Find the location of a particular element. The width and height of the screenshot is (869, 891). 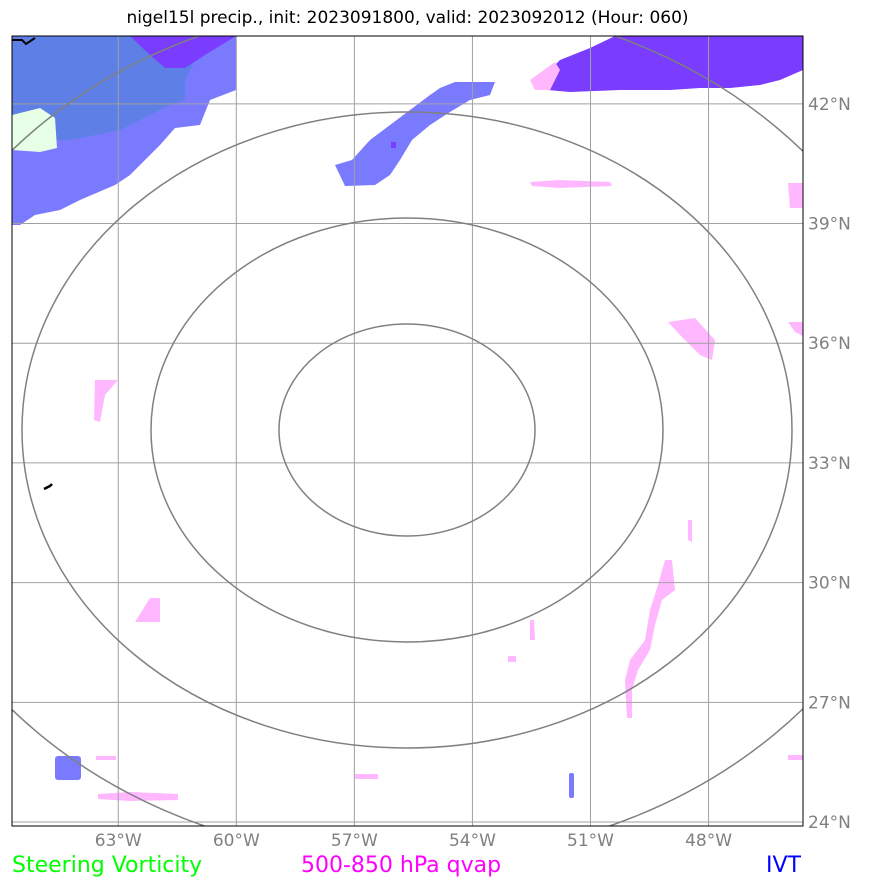

ivt-blob-southwest is located at coordinates (68, 768).